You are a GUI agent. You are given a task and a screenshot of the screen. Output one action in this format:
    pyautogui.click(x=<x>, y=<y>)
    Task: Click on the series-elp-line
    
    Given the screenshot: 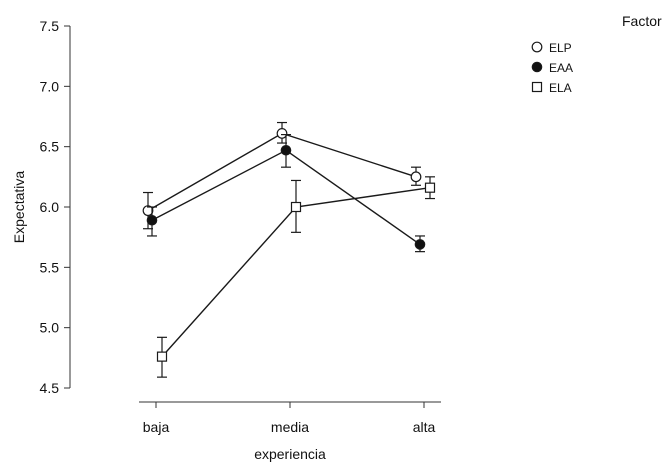 What is the action you would take?
    pyautogui.click(x=282, y=172)
    